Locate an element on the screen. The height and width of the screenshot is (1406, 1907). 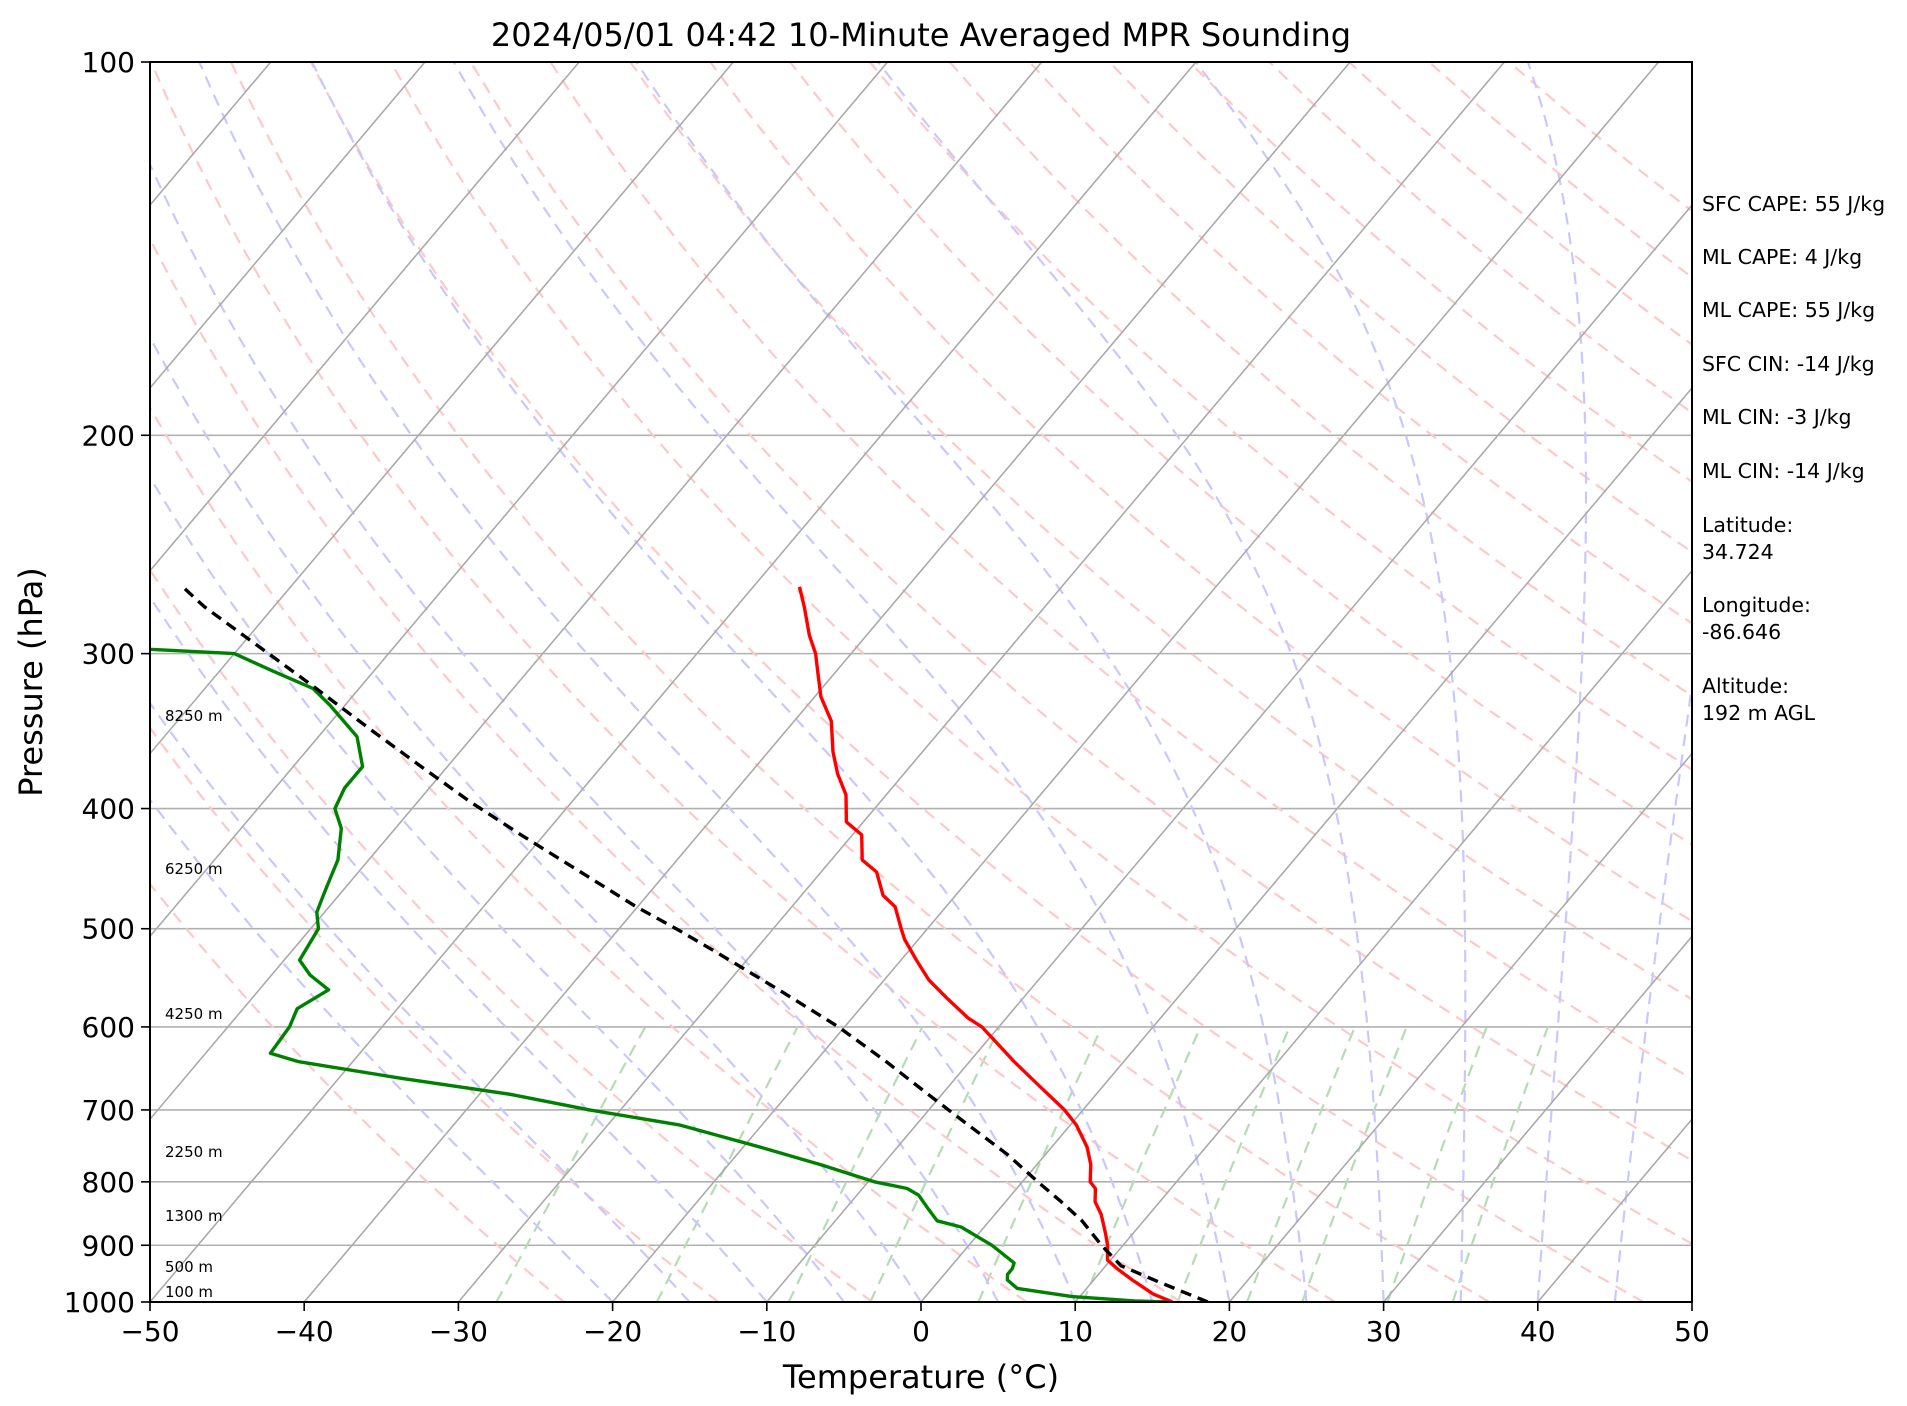
info-longitude-label: Longitude: is located at coordinates (1756, 605).